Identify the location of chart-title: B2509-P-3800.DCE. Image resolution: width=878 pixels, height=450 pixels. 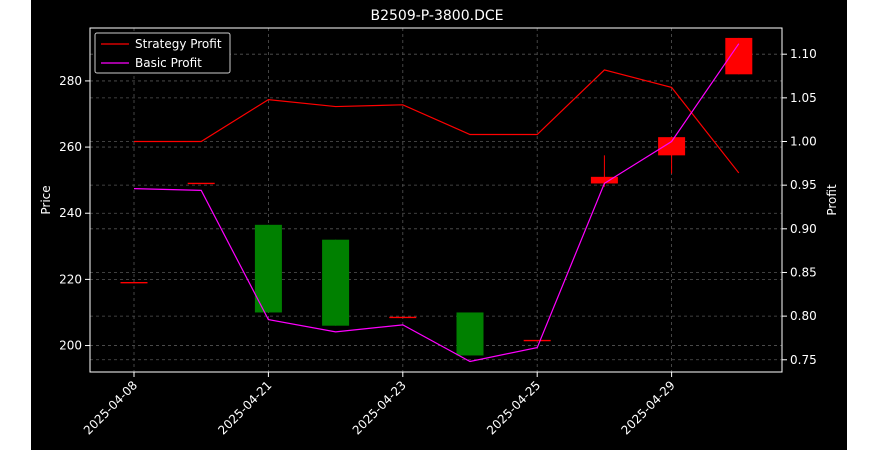
(437, 16).